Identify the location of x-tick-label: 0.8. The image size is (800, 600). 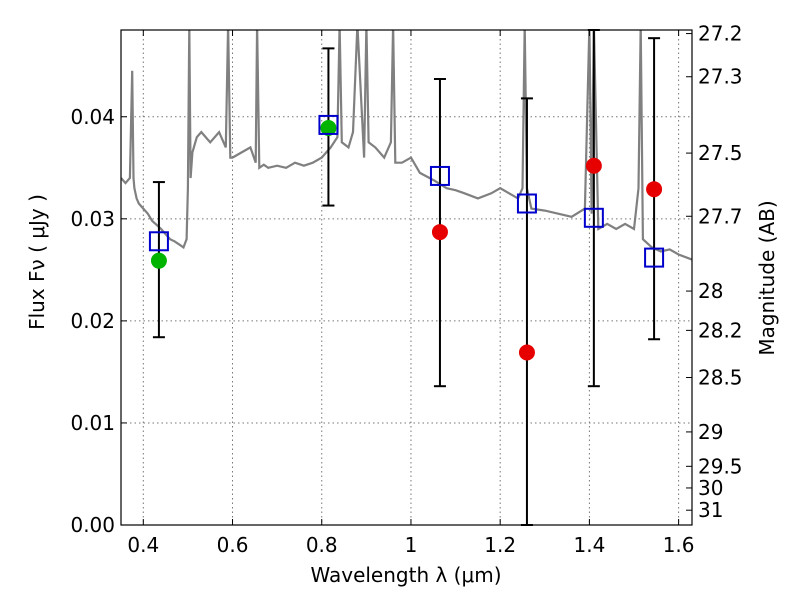
(322, 545).